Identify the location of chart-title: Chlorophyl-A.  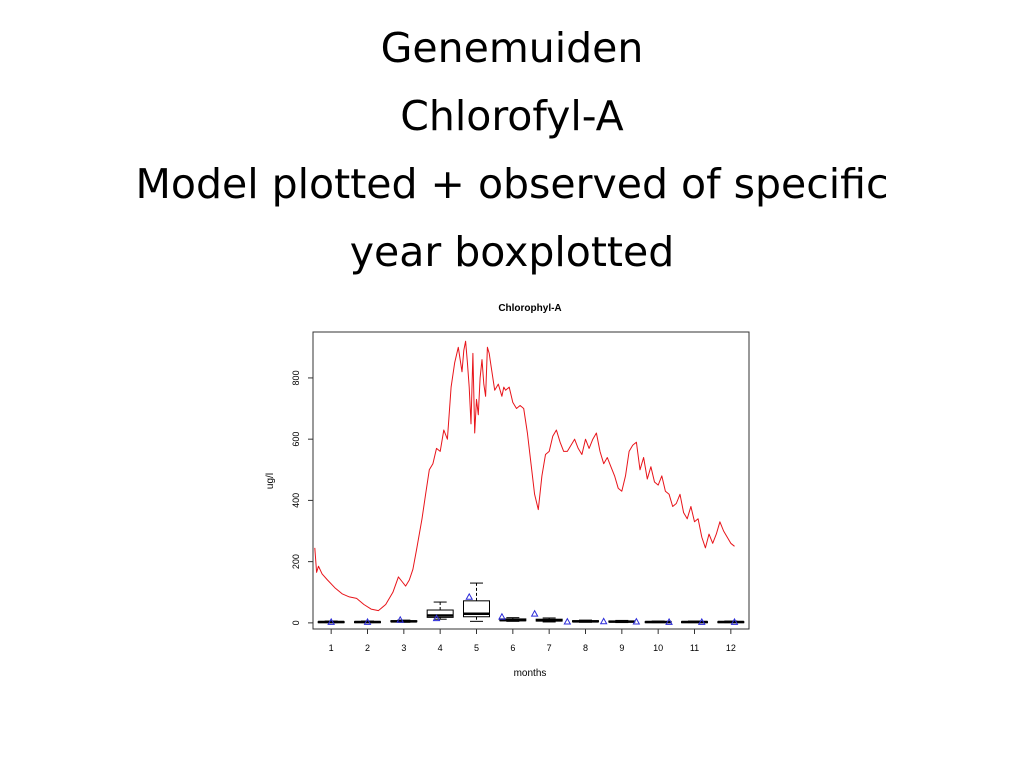
(529, 308).